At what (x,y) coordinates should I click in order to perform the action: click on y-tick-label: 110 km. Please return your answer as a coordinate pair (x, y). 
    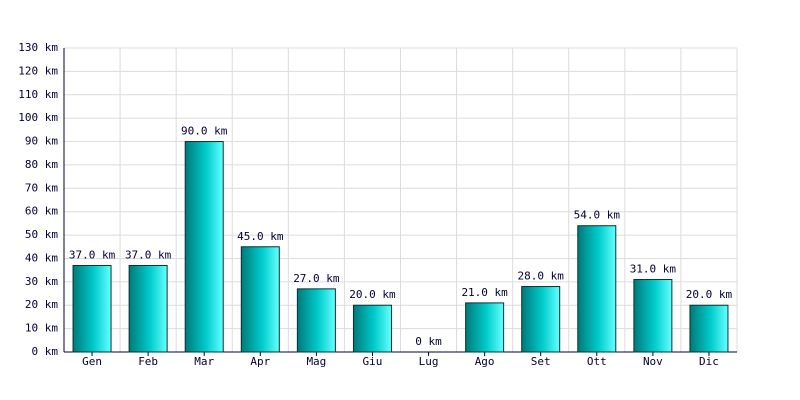
    Looking at the image, I should click on (38, 94).